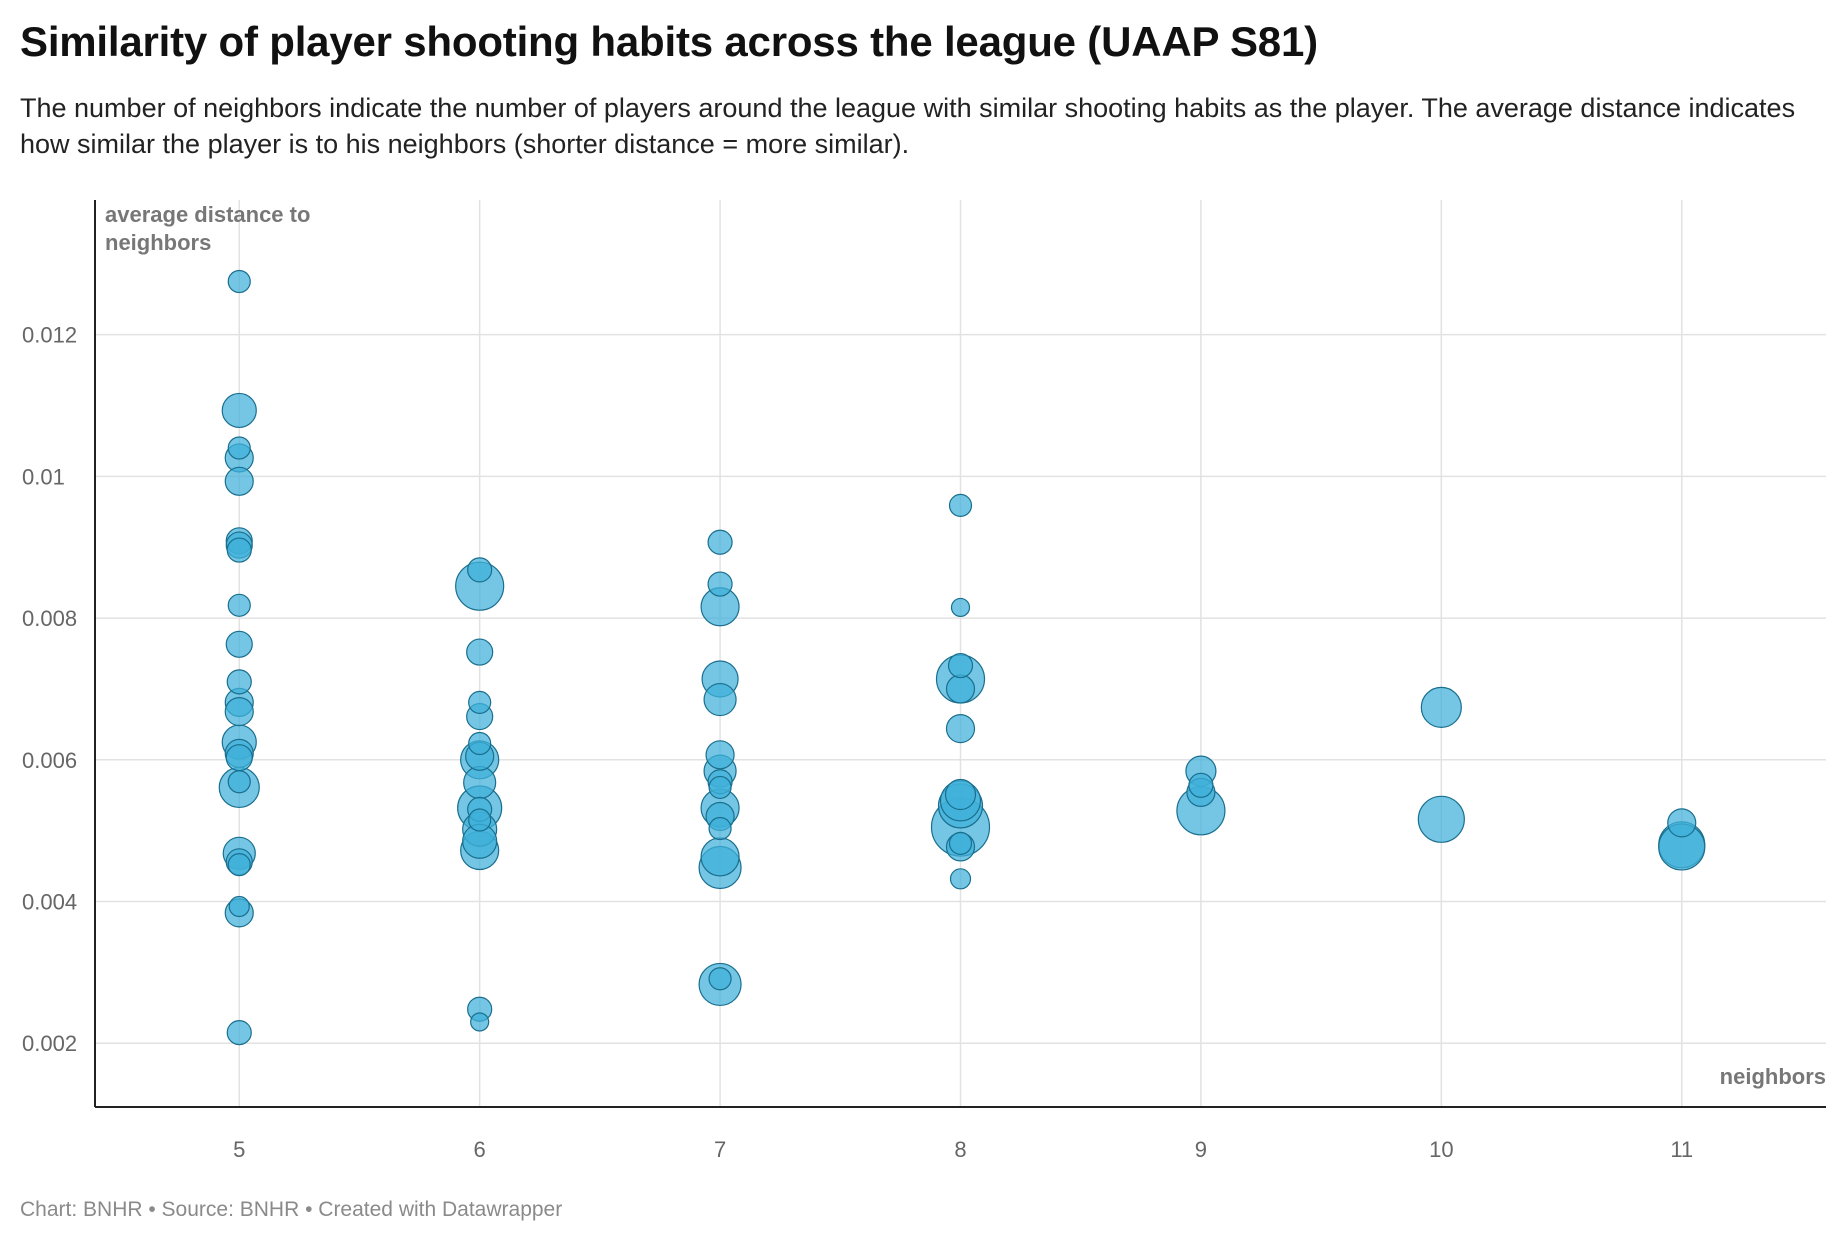  What do you see at coordinates (720, 1149) in the screenshot?
I see `x-tick-label: 7` at bounding box center [720, 1149].